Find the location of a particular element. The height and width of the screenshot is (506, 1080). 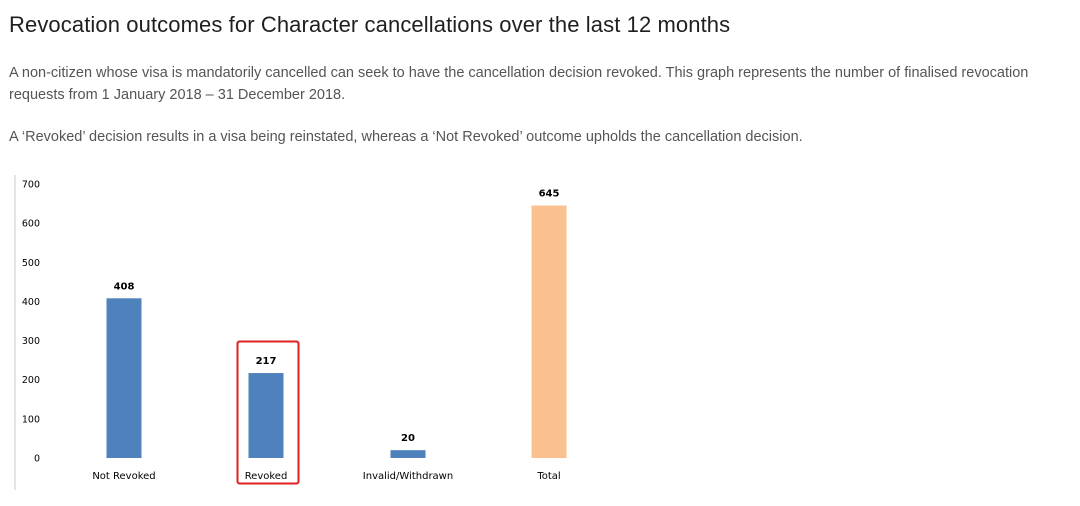

data-label-total: 645 is located at coordinates (549, 194).